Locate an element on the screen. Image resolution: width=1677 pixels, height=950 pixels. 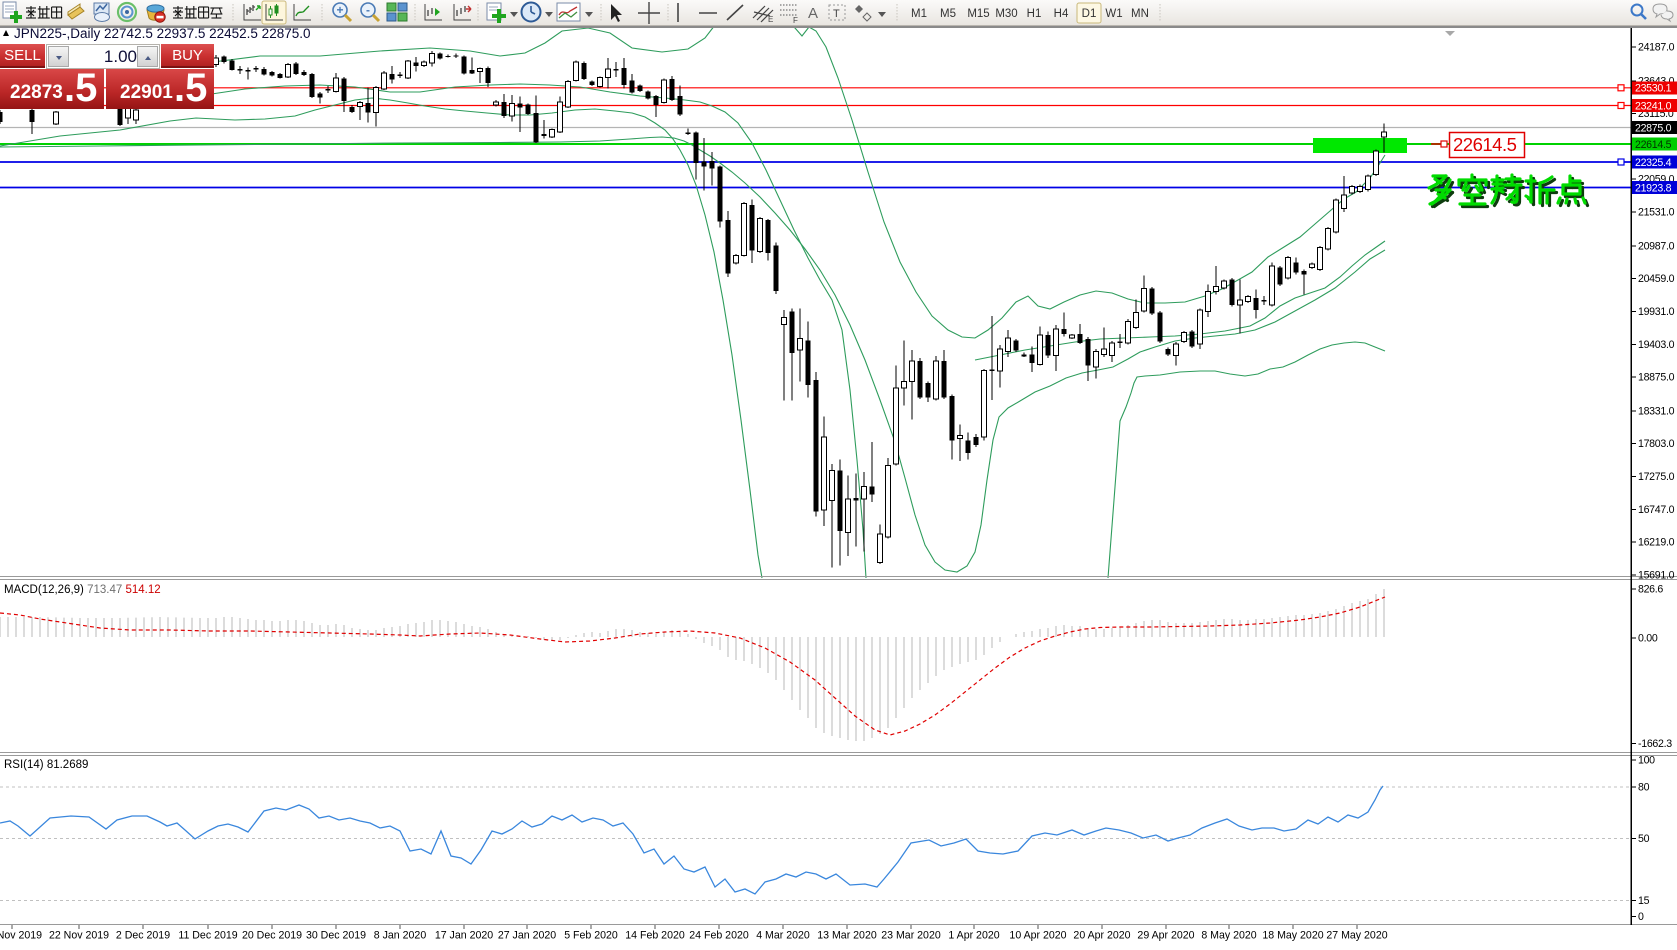
svg-text: D1 is located at coordinates (1089, 14).